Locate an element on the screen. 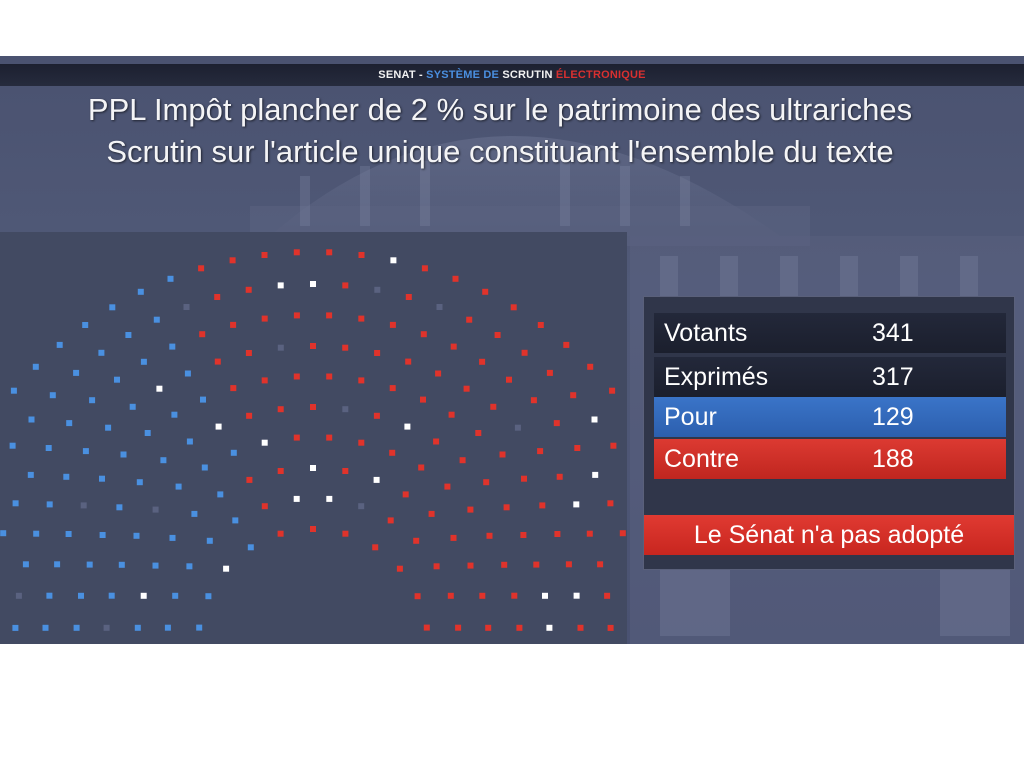 The width and height of the screenshot is (1024, 768). votants-label: Votants is located at coordinates (706, 333).